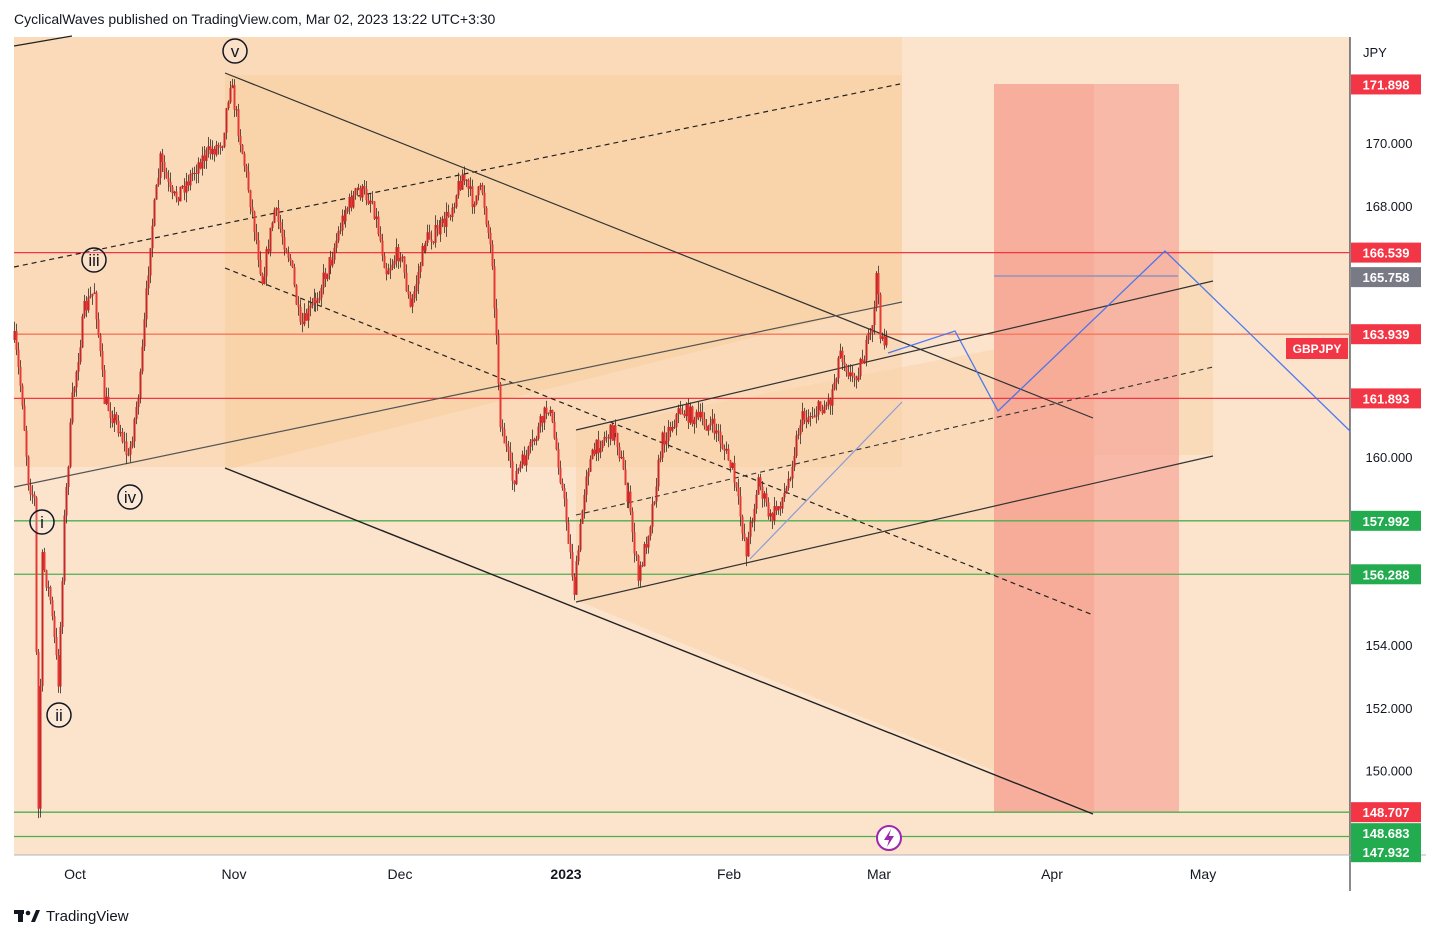 This screenshot has height=940, width=1440. What do you see at coordinates (1386, 521) in the screenshot?
I see `svg-text: 157.992` at bounding box center [1386, 521].